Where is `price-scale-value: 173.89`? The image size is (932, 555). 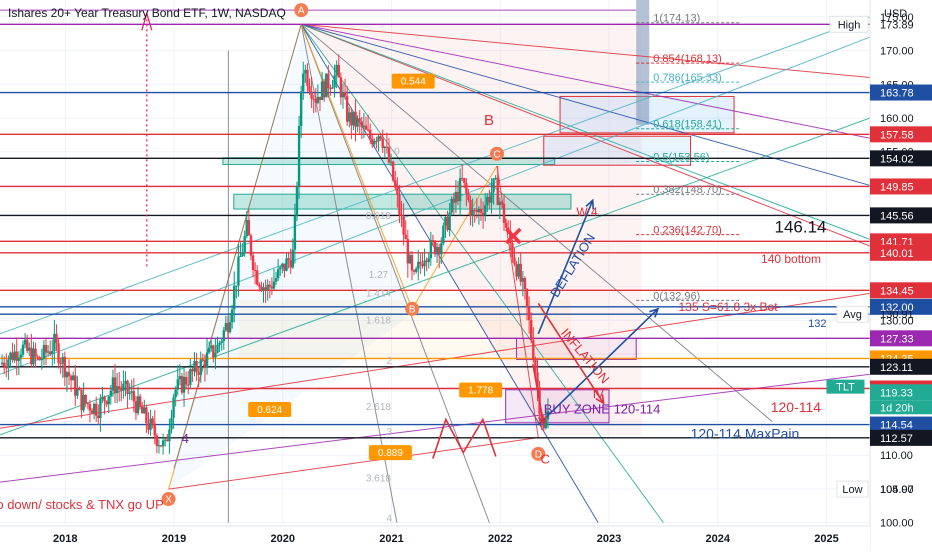
price-scale-value: 173.89 is located at coordinates (897, 25).